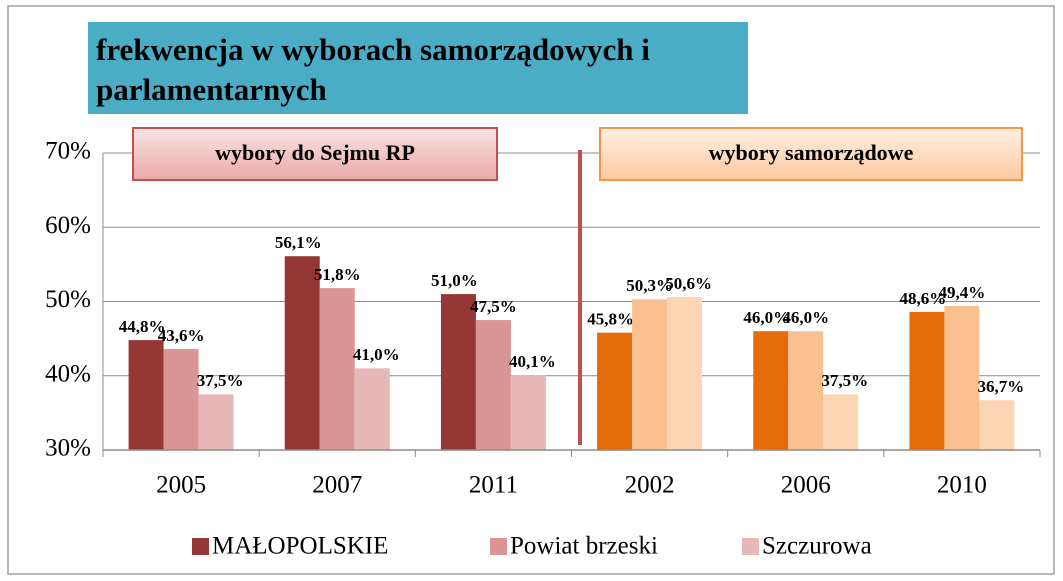 This screenshot has width=1063, height=581. What do you see at coordinates (962, 485) in the screenshot?
I see `x-tick-label: 2010` at bounding box center [962, 485].